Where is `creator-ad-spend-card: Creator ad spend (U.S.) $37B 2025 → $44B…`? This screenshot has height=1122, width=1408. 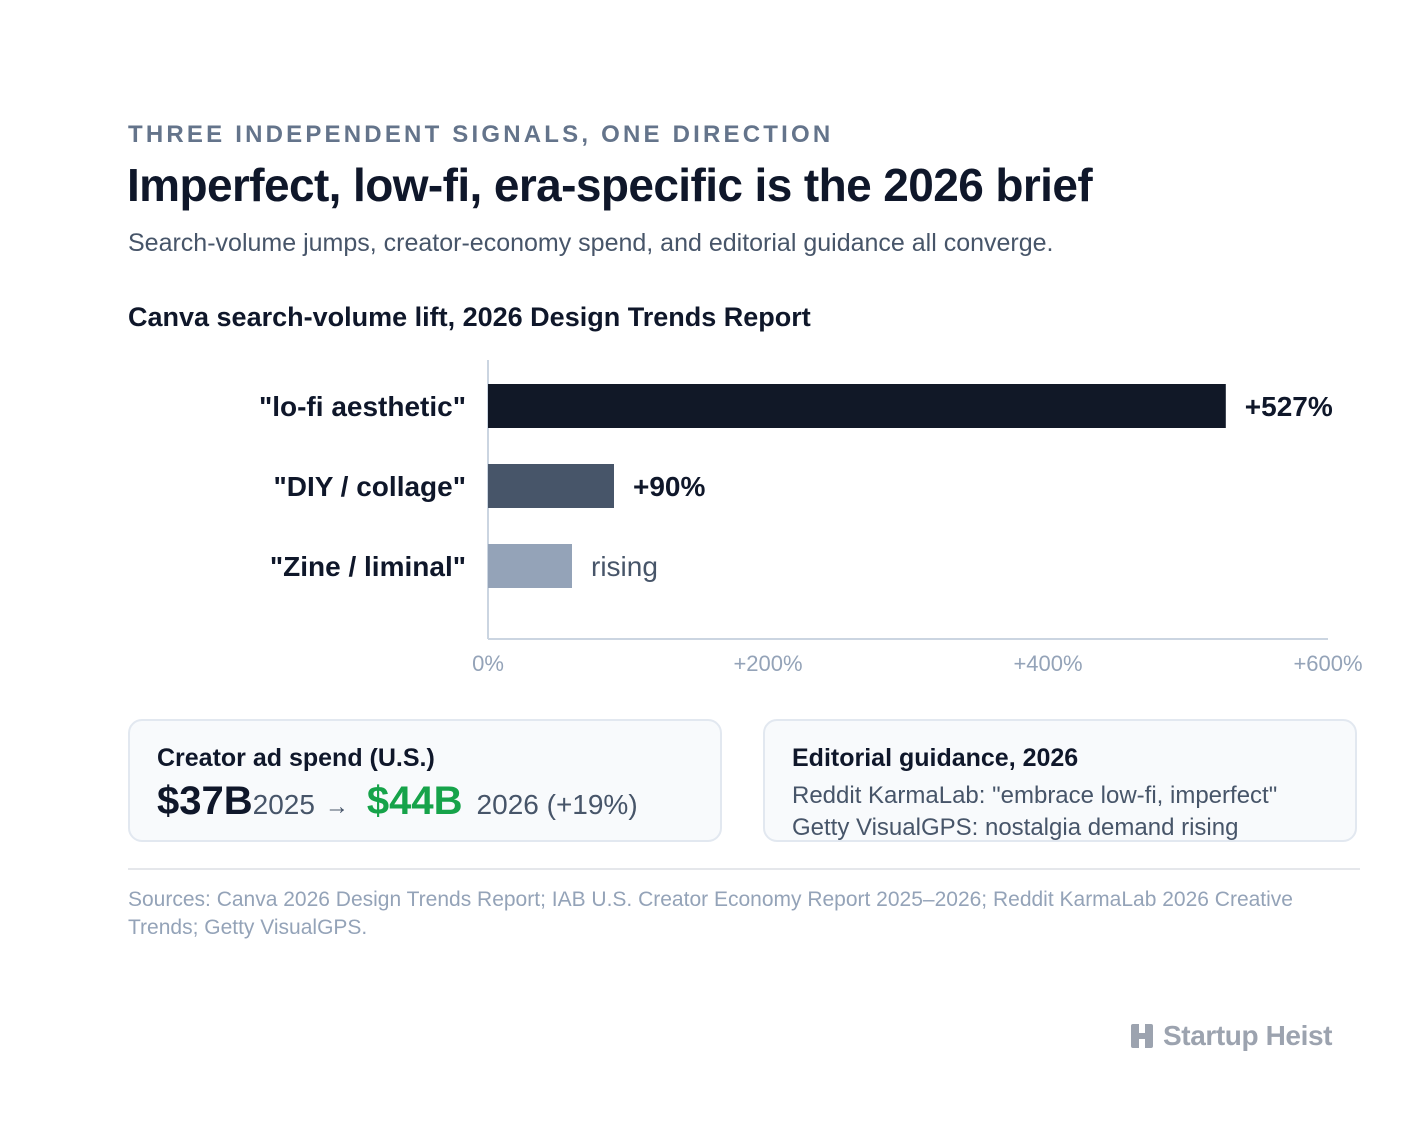
creator-ad-spend-card: Creator ad spend (U.S.) $37B 2025 → $44B… is located at coordinates (425, 780).